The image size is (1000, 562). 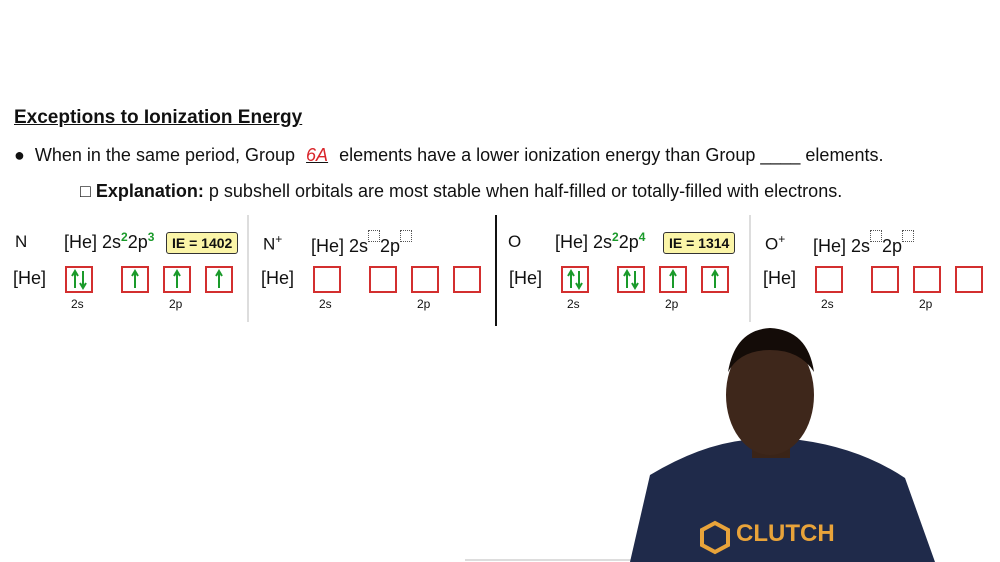 I want to click on text-line: [He] 2s22p4, so click(x=600, y=241).